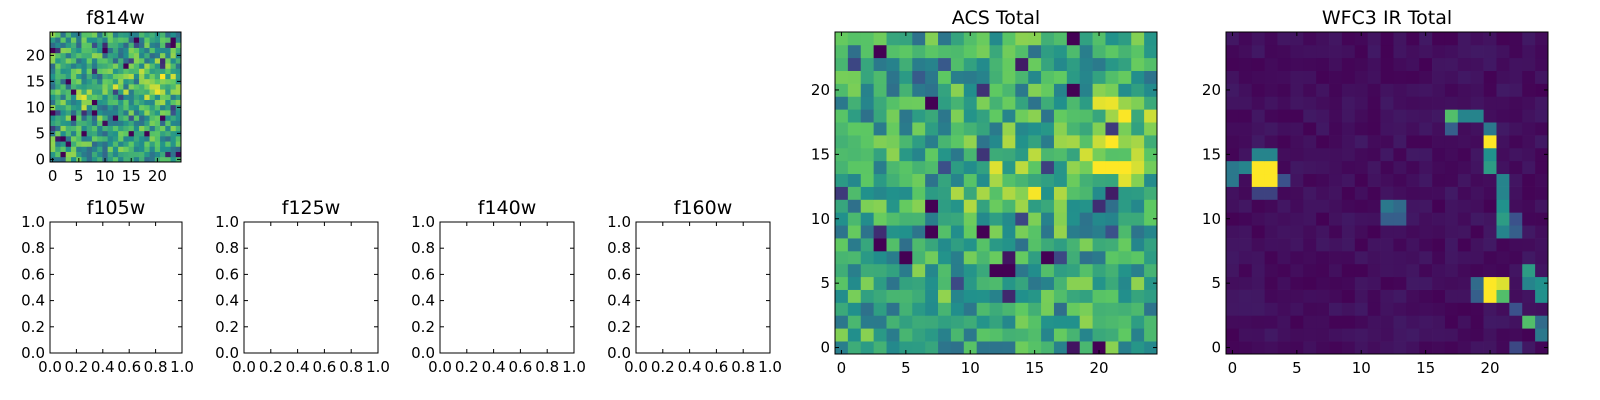 This screenshot has width=1600, height=400. I want to click on x-tick-label: 0.2, so click(663, 367).